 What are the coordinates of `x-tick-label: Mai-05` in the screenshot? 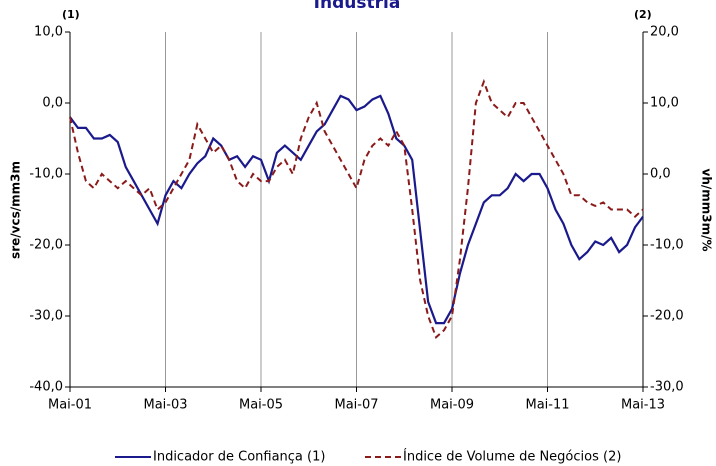 It's located at (261, 405).